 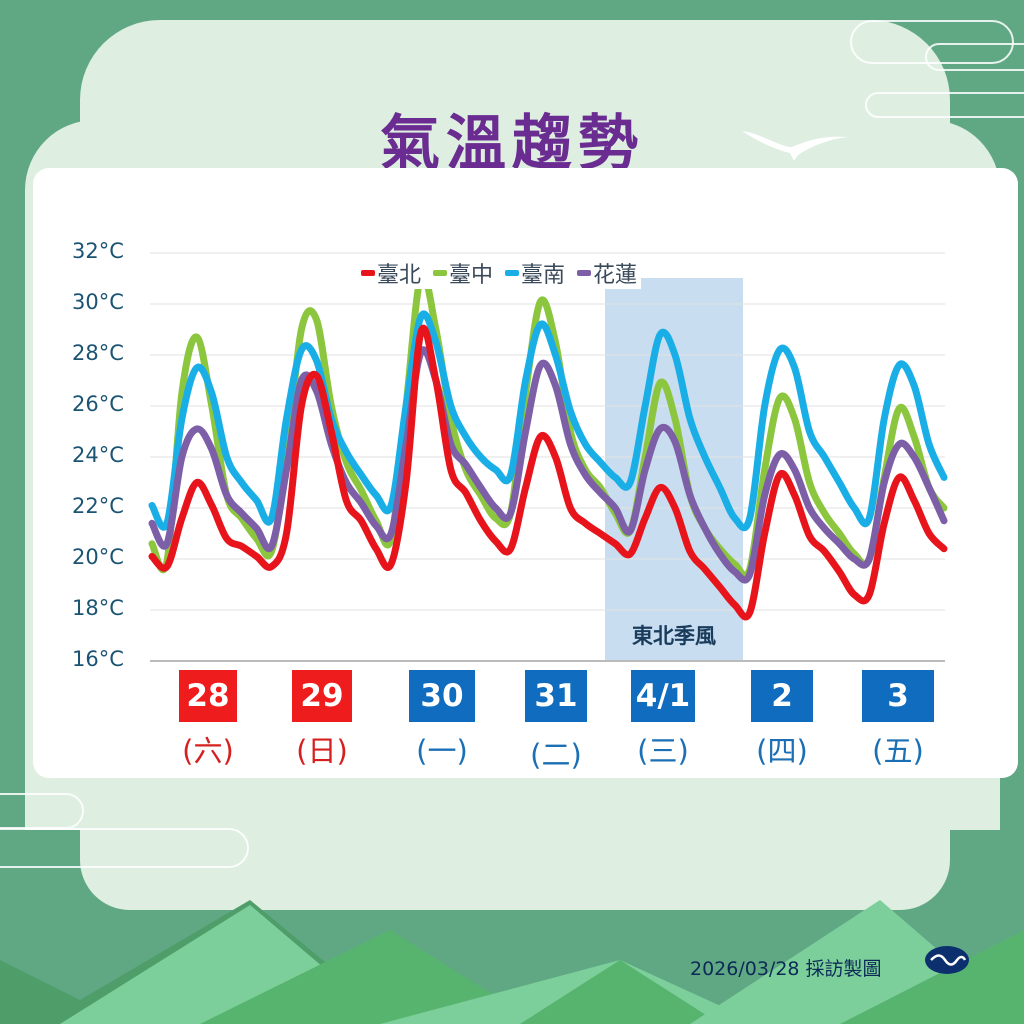 I want to click on date-box: 28, so click(x=208, y=696).